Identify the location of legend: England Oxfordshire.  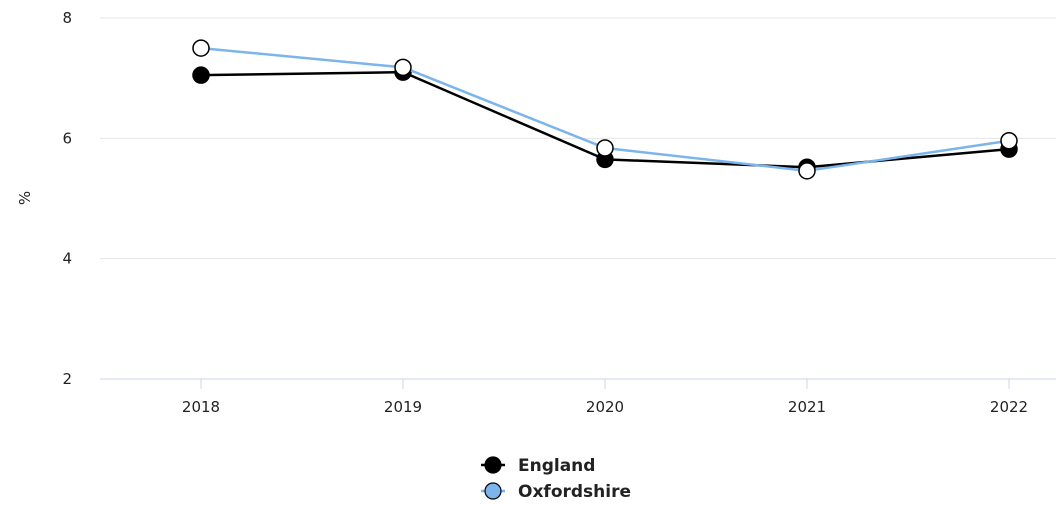
(556, 479).